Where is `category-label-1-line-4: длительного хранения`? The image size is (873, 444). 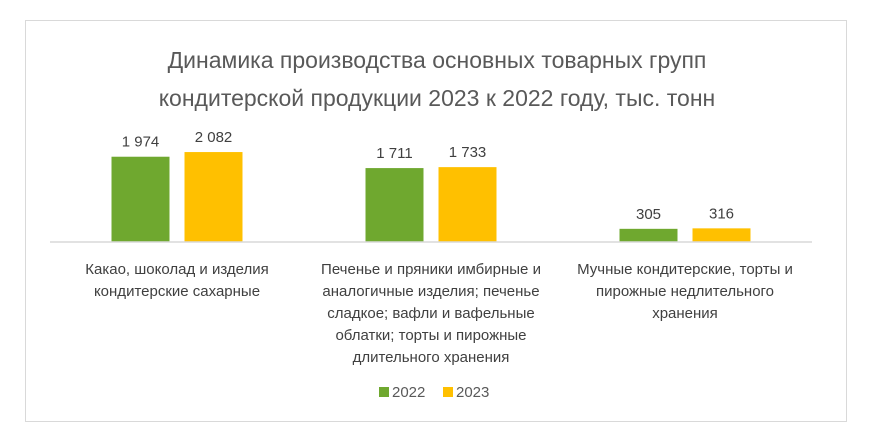
category-label-1-line-4: длительного хранения is located at coordinates (431, 357).